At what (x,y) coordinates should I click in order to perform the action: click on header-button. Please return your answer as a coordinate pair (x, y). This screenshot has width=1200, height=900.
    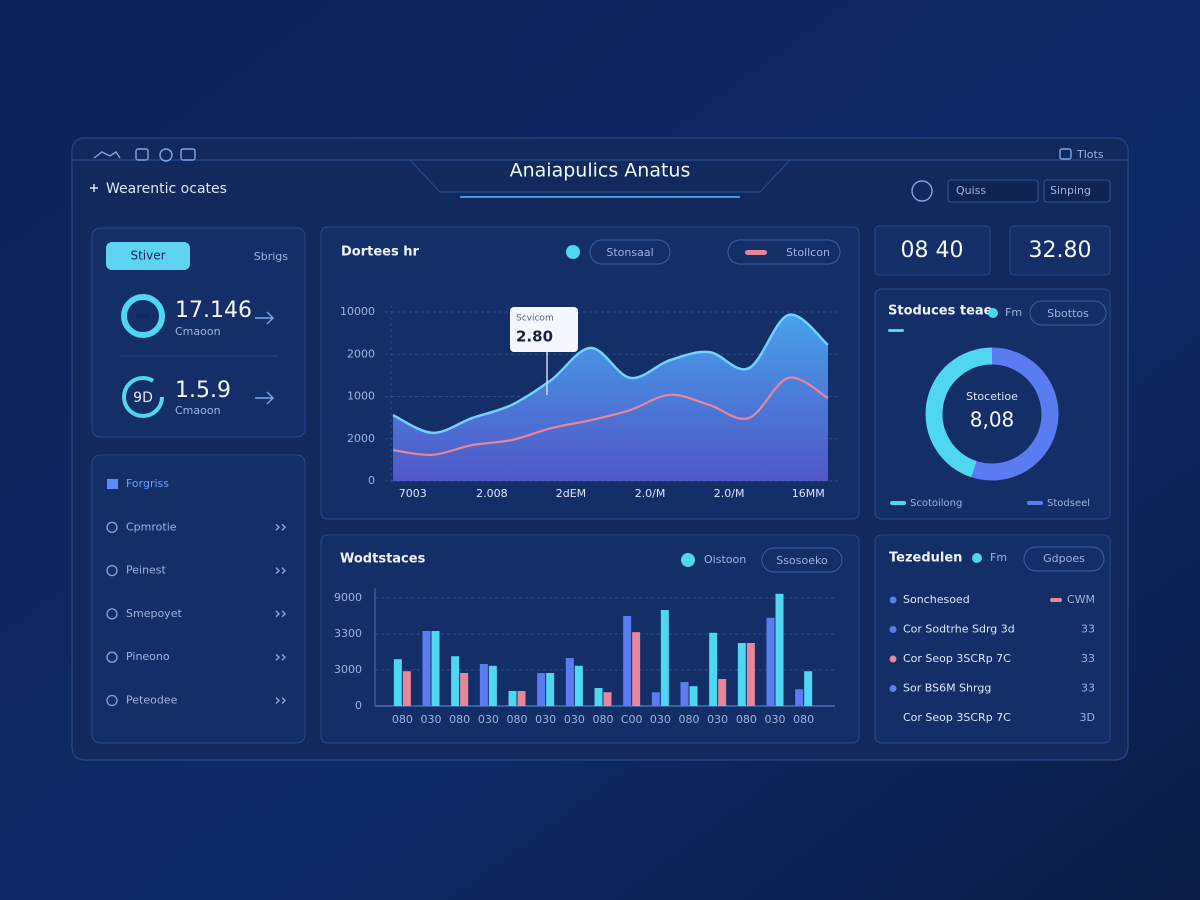
    Looking at the image, I should click on (1077, 191).